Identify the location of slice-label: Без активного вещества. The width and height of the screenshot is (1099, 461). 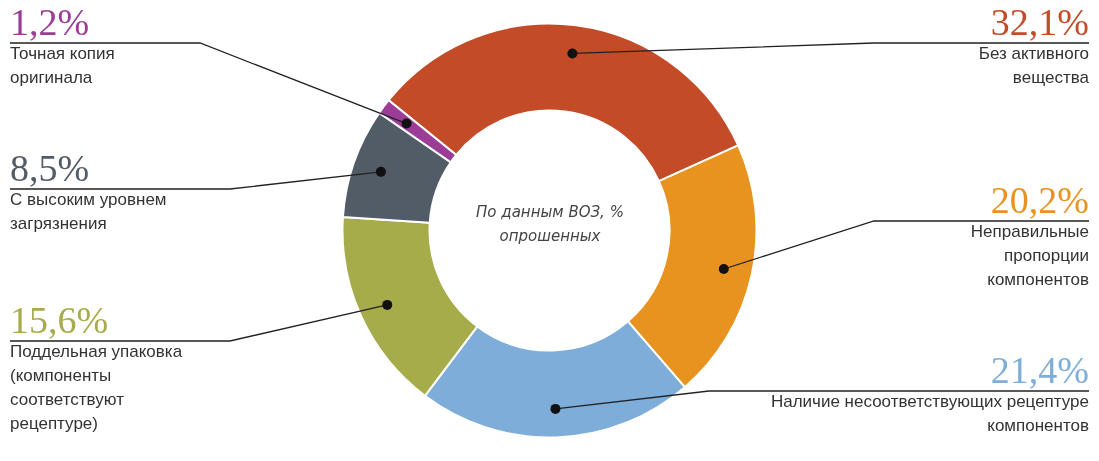
(1033, 66).